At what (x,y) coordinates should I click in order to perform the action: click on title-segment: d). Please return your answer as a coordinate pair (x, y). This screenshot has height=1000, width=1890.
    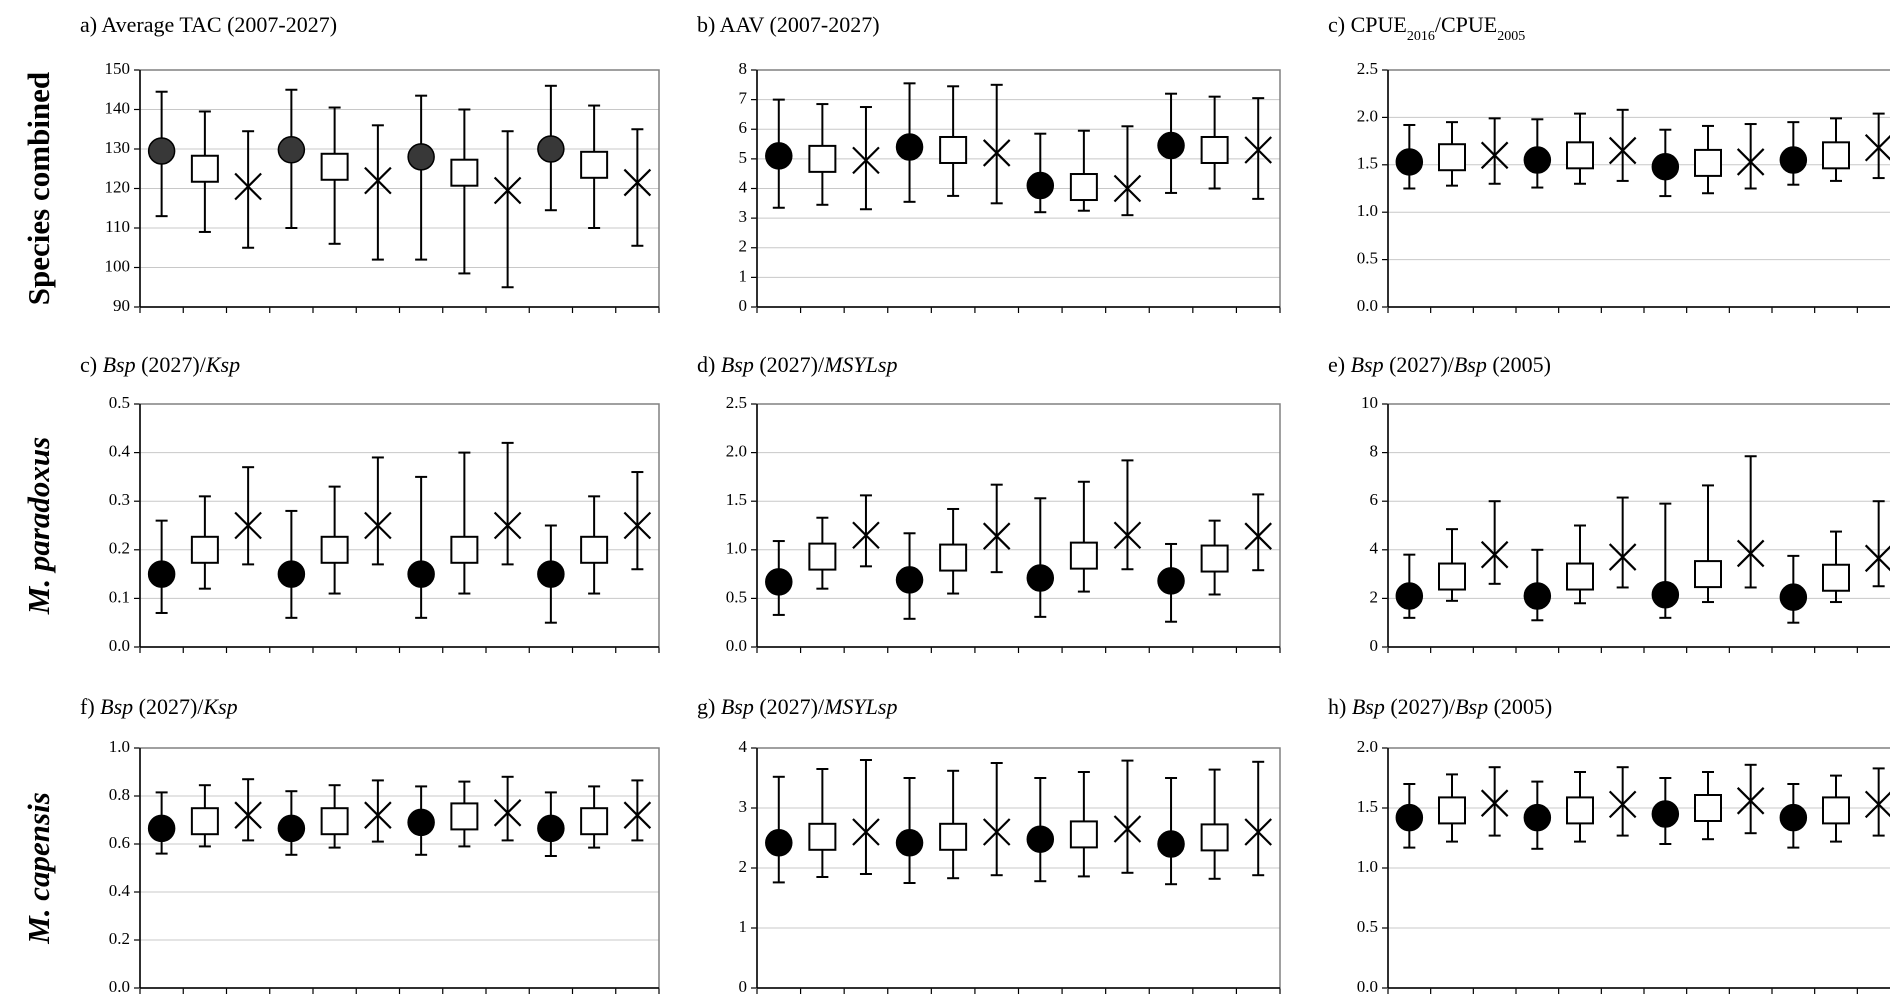
    Looking at the image, I should click on (709, 364).